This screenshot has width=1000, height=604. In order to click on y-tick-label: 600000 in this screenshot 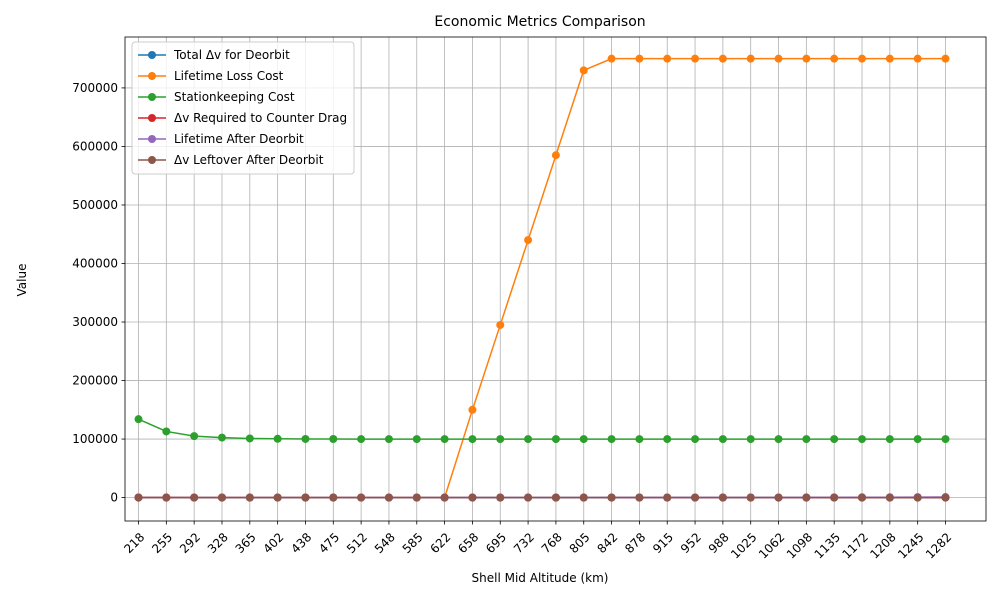, I will do `click(95, 146)`.